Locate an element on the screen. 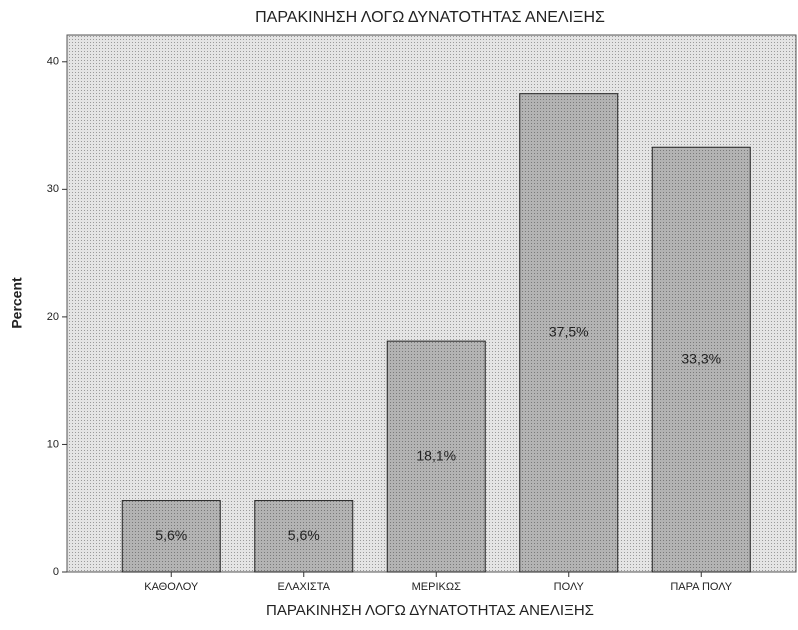  y-axis-label: Percent is located at coordinates (17, 303).